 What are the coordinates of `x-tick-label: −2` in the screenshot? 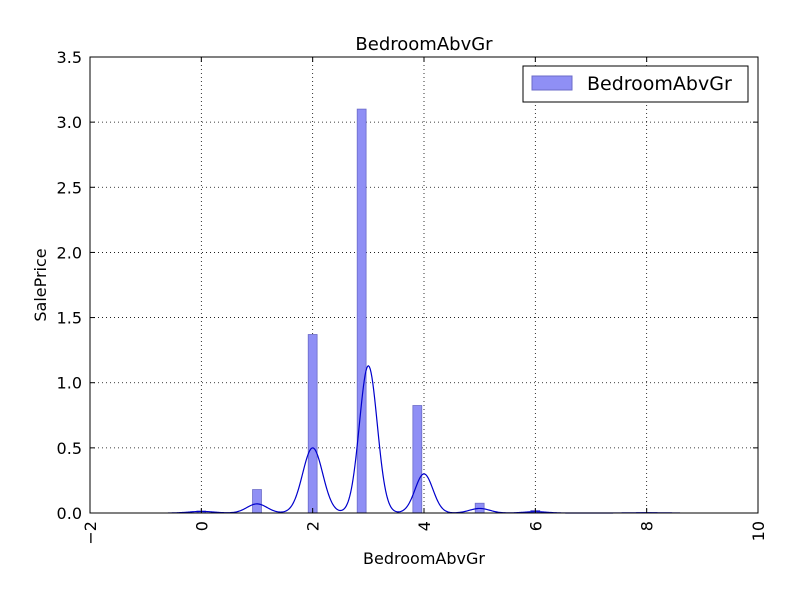 It's located at (90, 533).